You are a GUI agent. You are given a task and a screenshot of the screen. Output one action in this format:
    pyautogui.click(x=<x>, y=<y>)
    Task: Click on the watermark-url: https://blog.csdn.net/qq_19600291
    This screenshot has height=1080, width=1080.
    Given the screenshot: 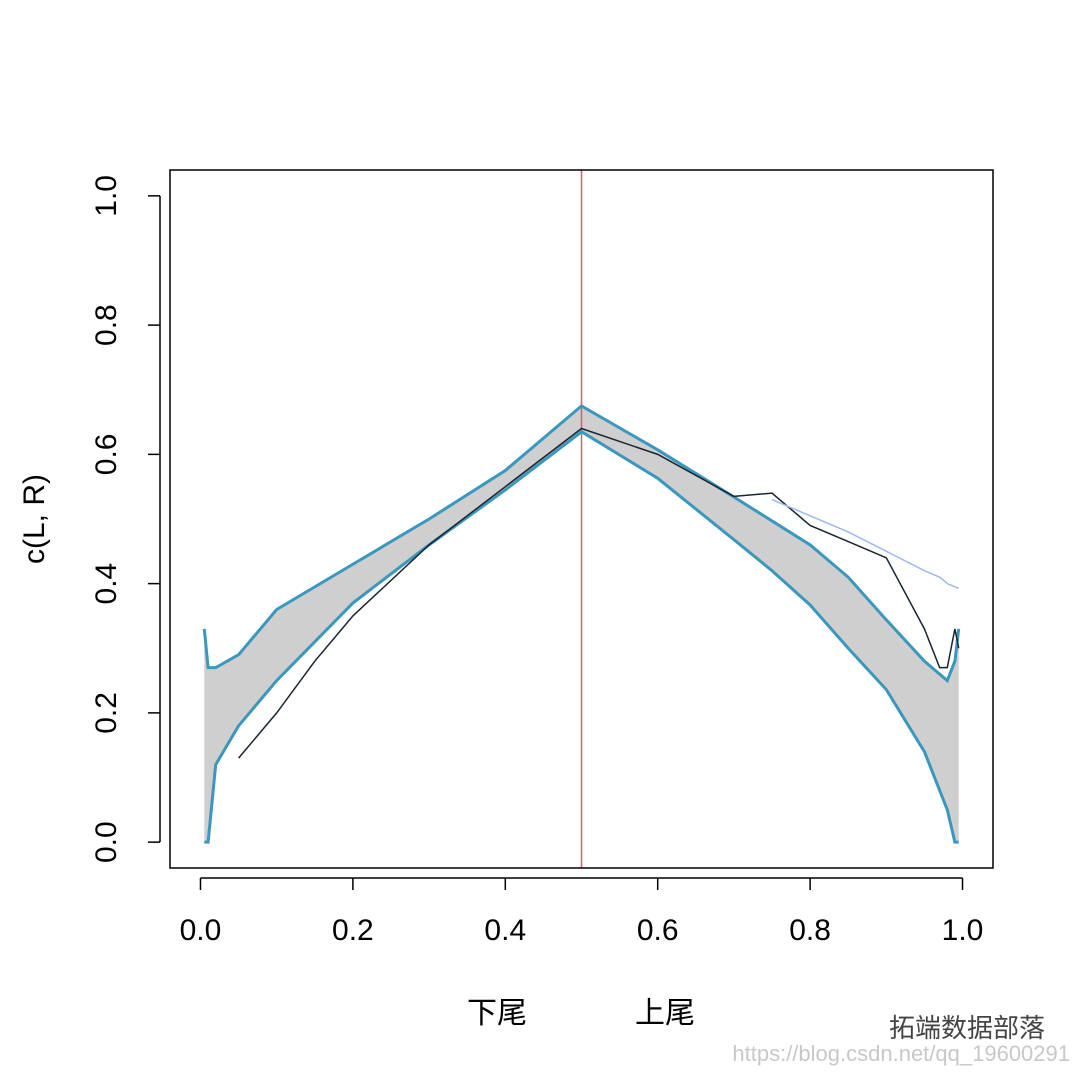 What is the action you would take?
    pyautogui.click(x=901, y=1053)
    